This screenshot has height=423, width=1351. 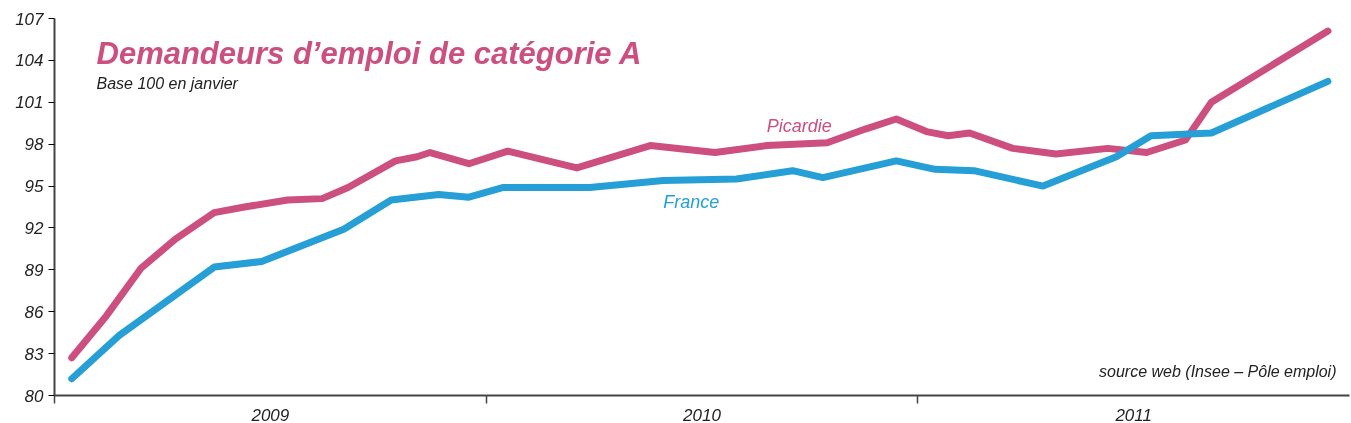 I want to click on y-tick-label: 95, so click(x=34, y=187).